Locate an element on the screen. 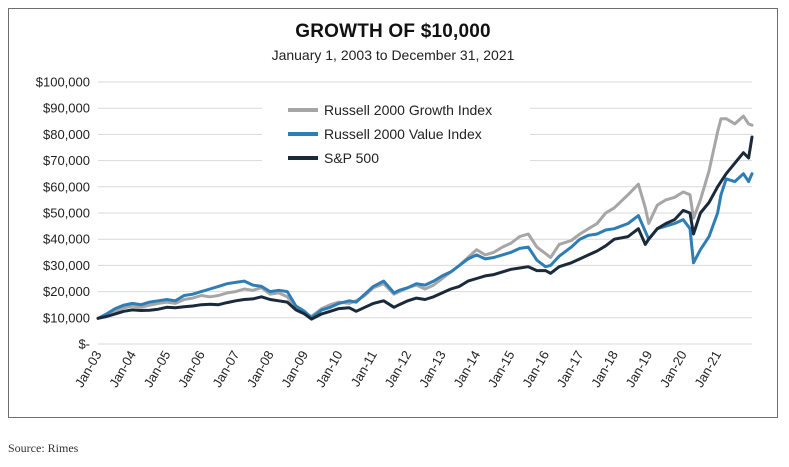 Image resolution: width=789 pixels, height=467 pixels. x-tick-label: Jan-14 is located at coordinates (466, 369).